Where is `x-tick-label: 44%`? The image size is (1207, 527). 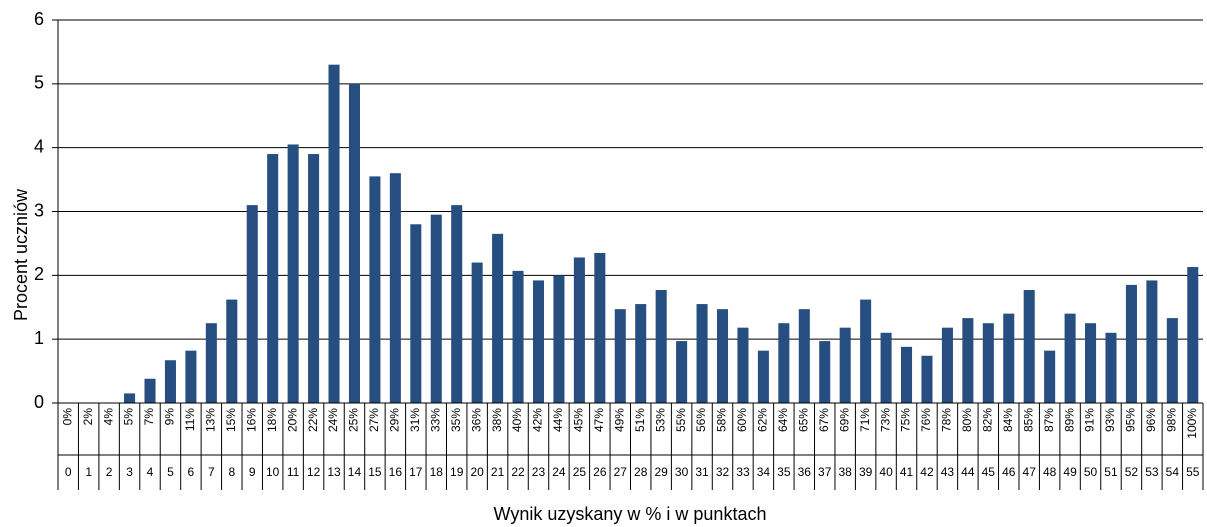
x-tick-label: 44% is located at coordinates (558, 420).